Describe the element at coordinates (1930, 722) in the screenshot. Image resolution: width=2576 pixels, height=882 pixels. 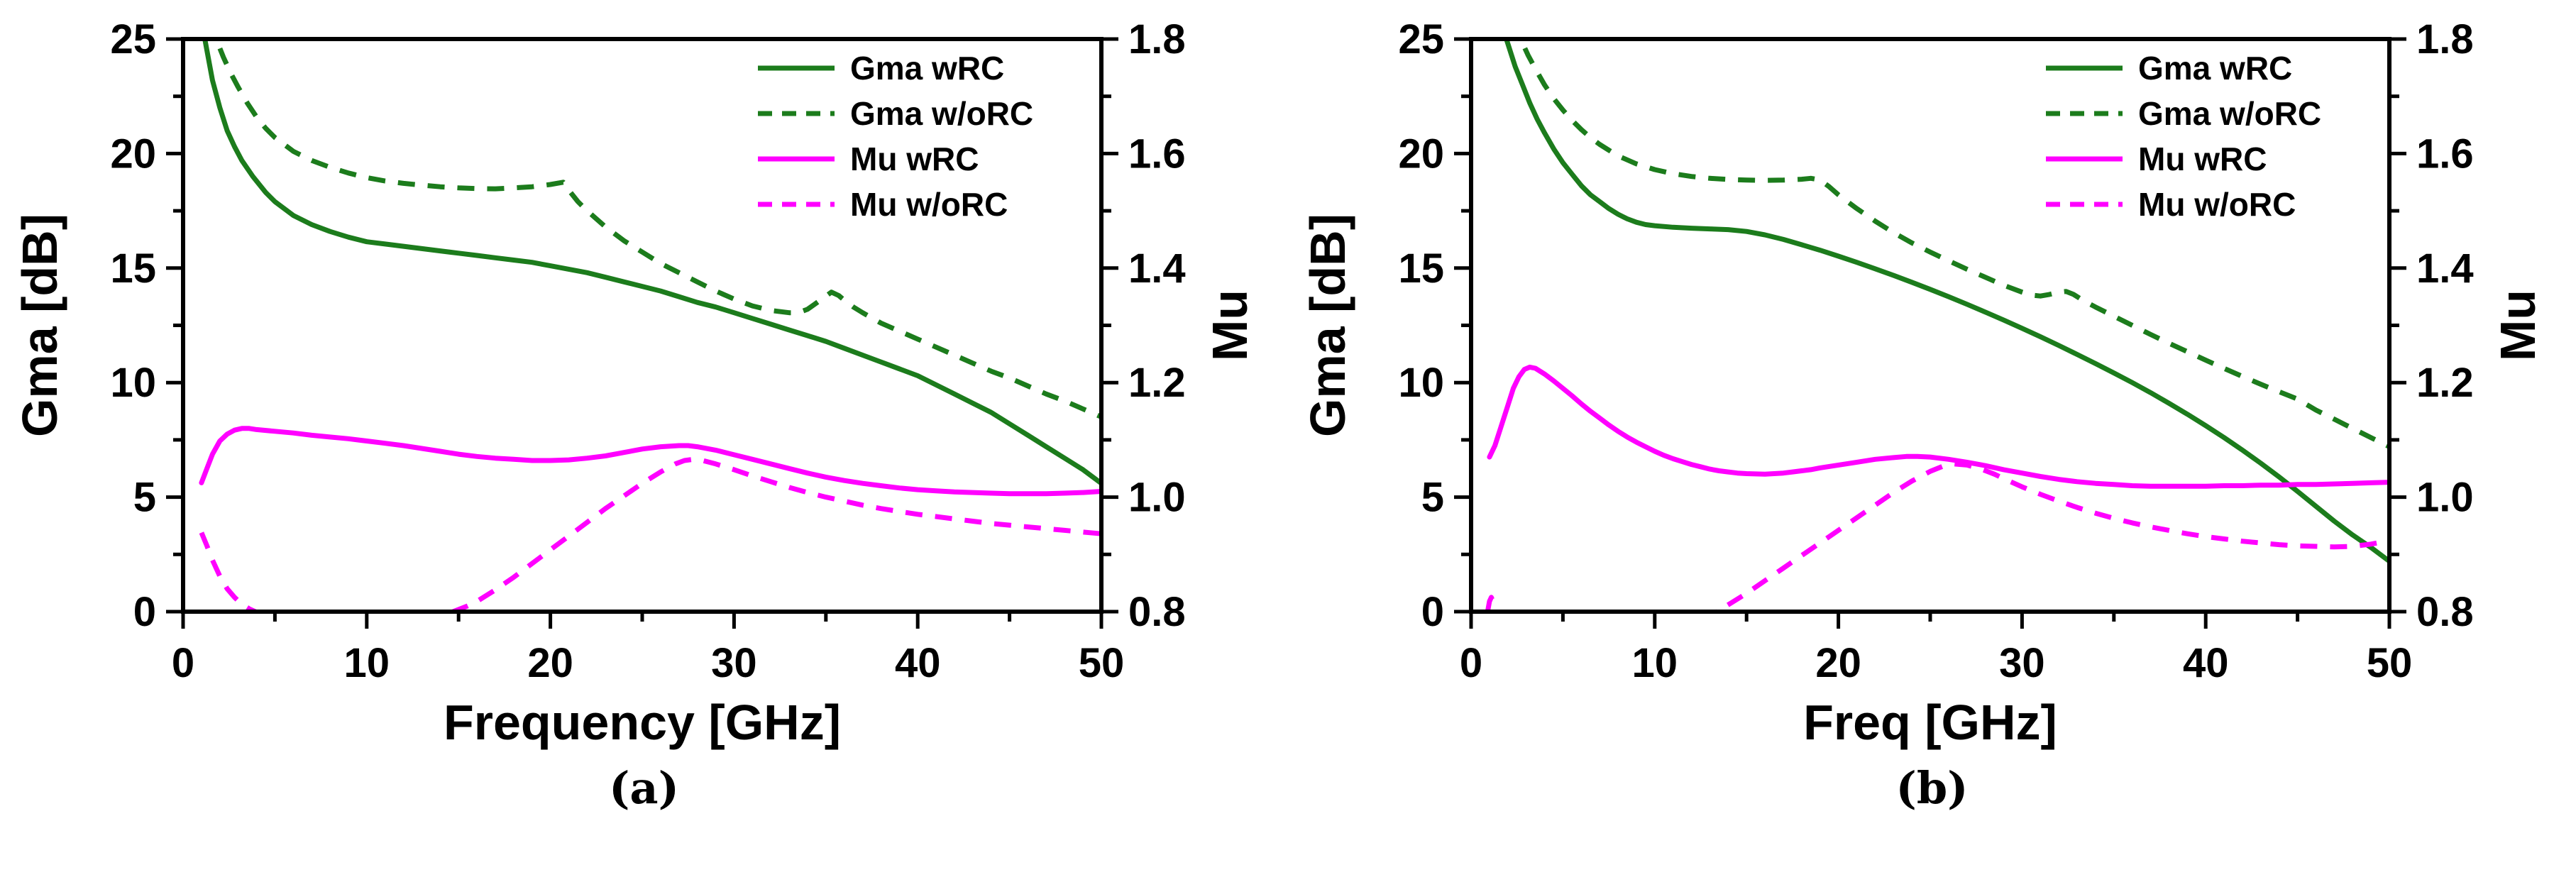
I see `x-axis-label: Freq [GHz]` at that location.